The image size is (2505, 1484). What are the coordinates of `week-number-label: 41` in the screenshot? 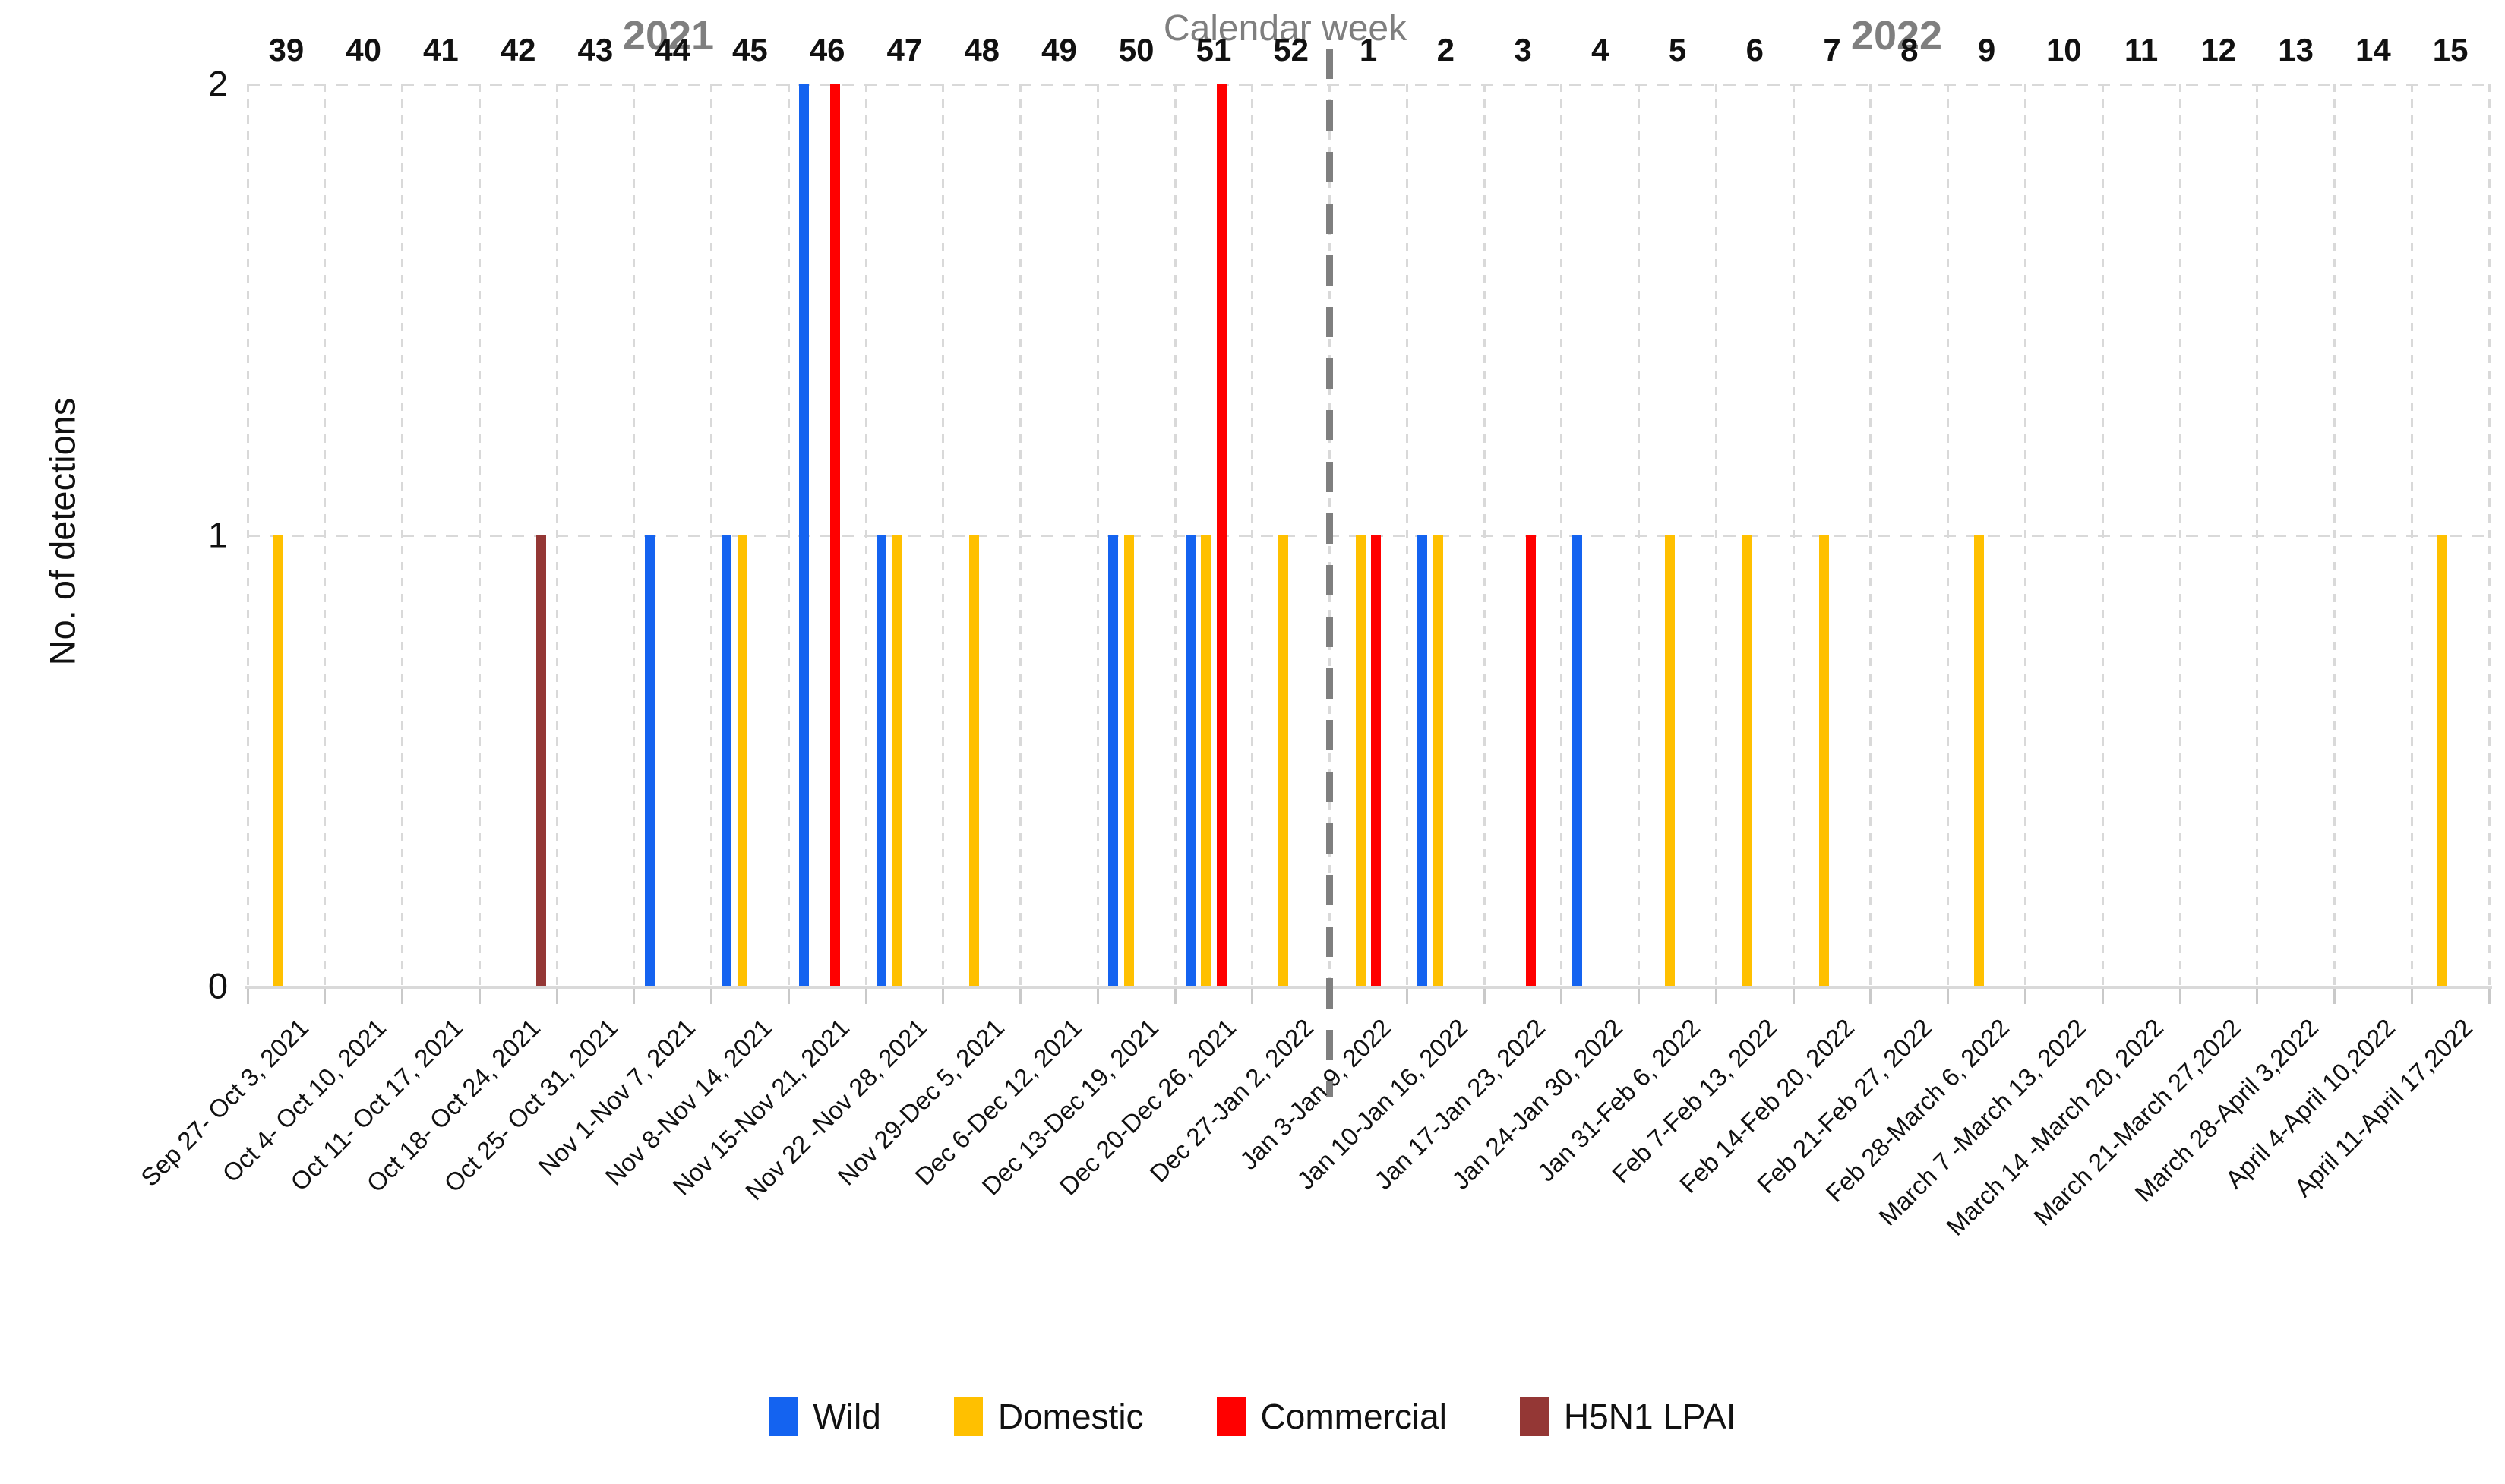 It's located at (441, 50).